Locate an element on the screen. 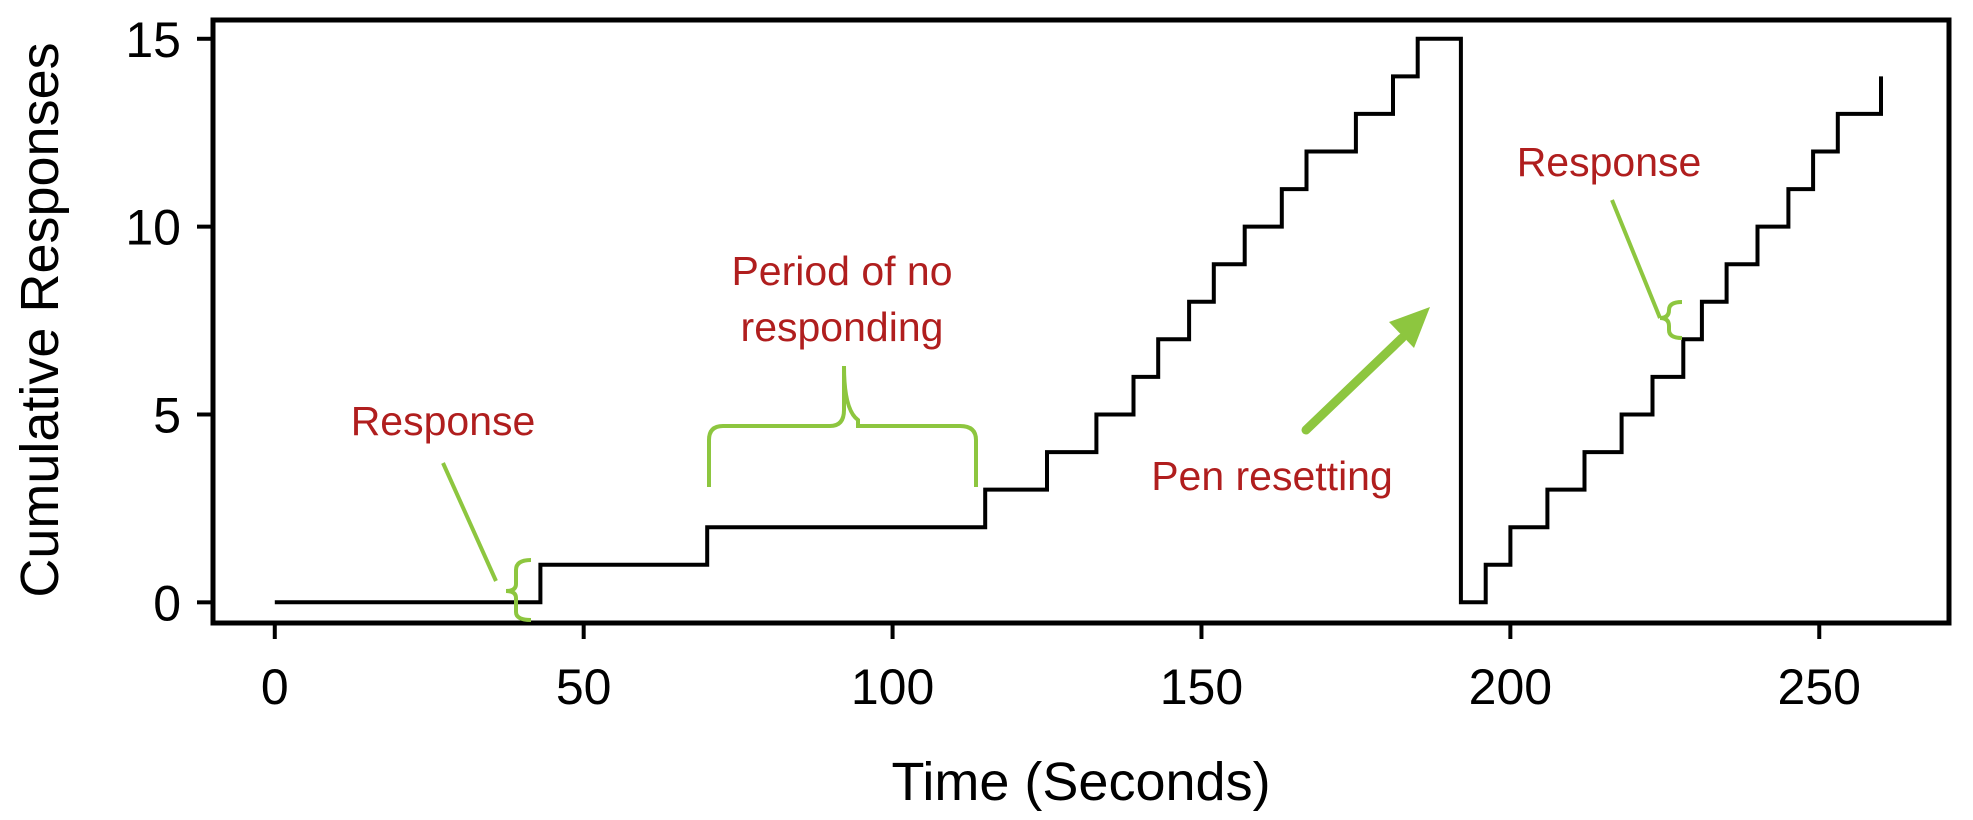 Image resolution: width=1973 pixels, height=820 pixels. x-axis-title: Time (Seconds) is located at coordinates (1080, 782).